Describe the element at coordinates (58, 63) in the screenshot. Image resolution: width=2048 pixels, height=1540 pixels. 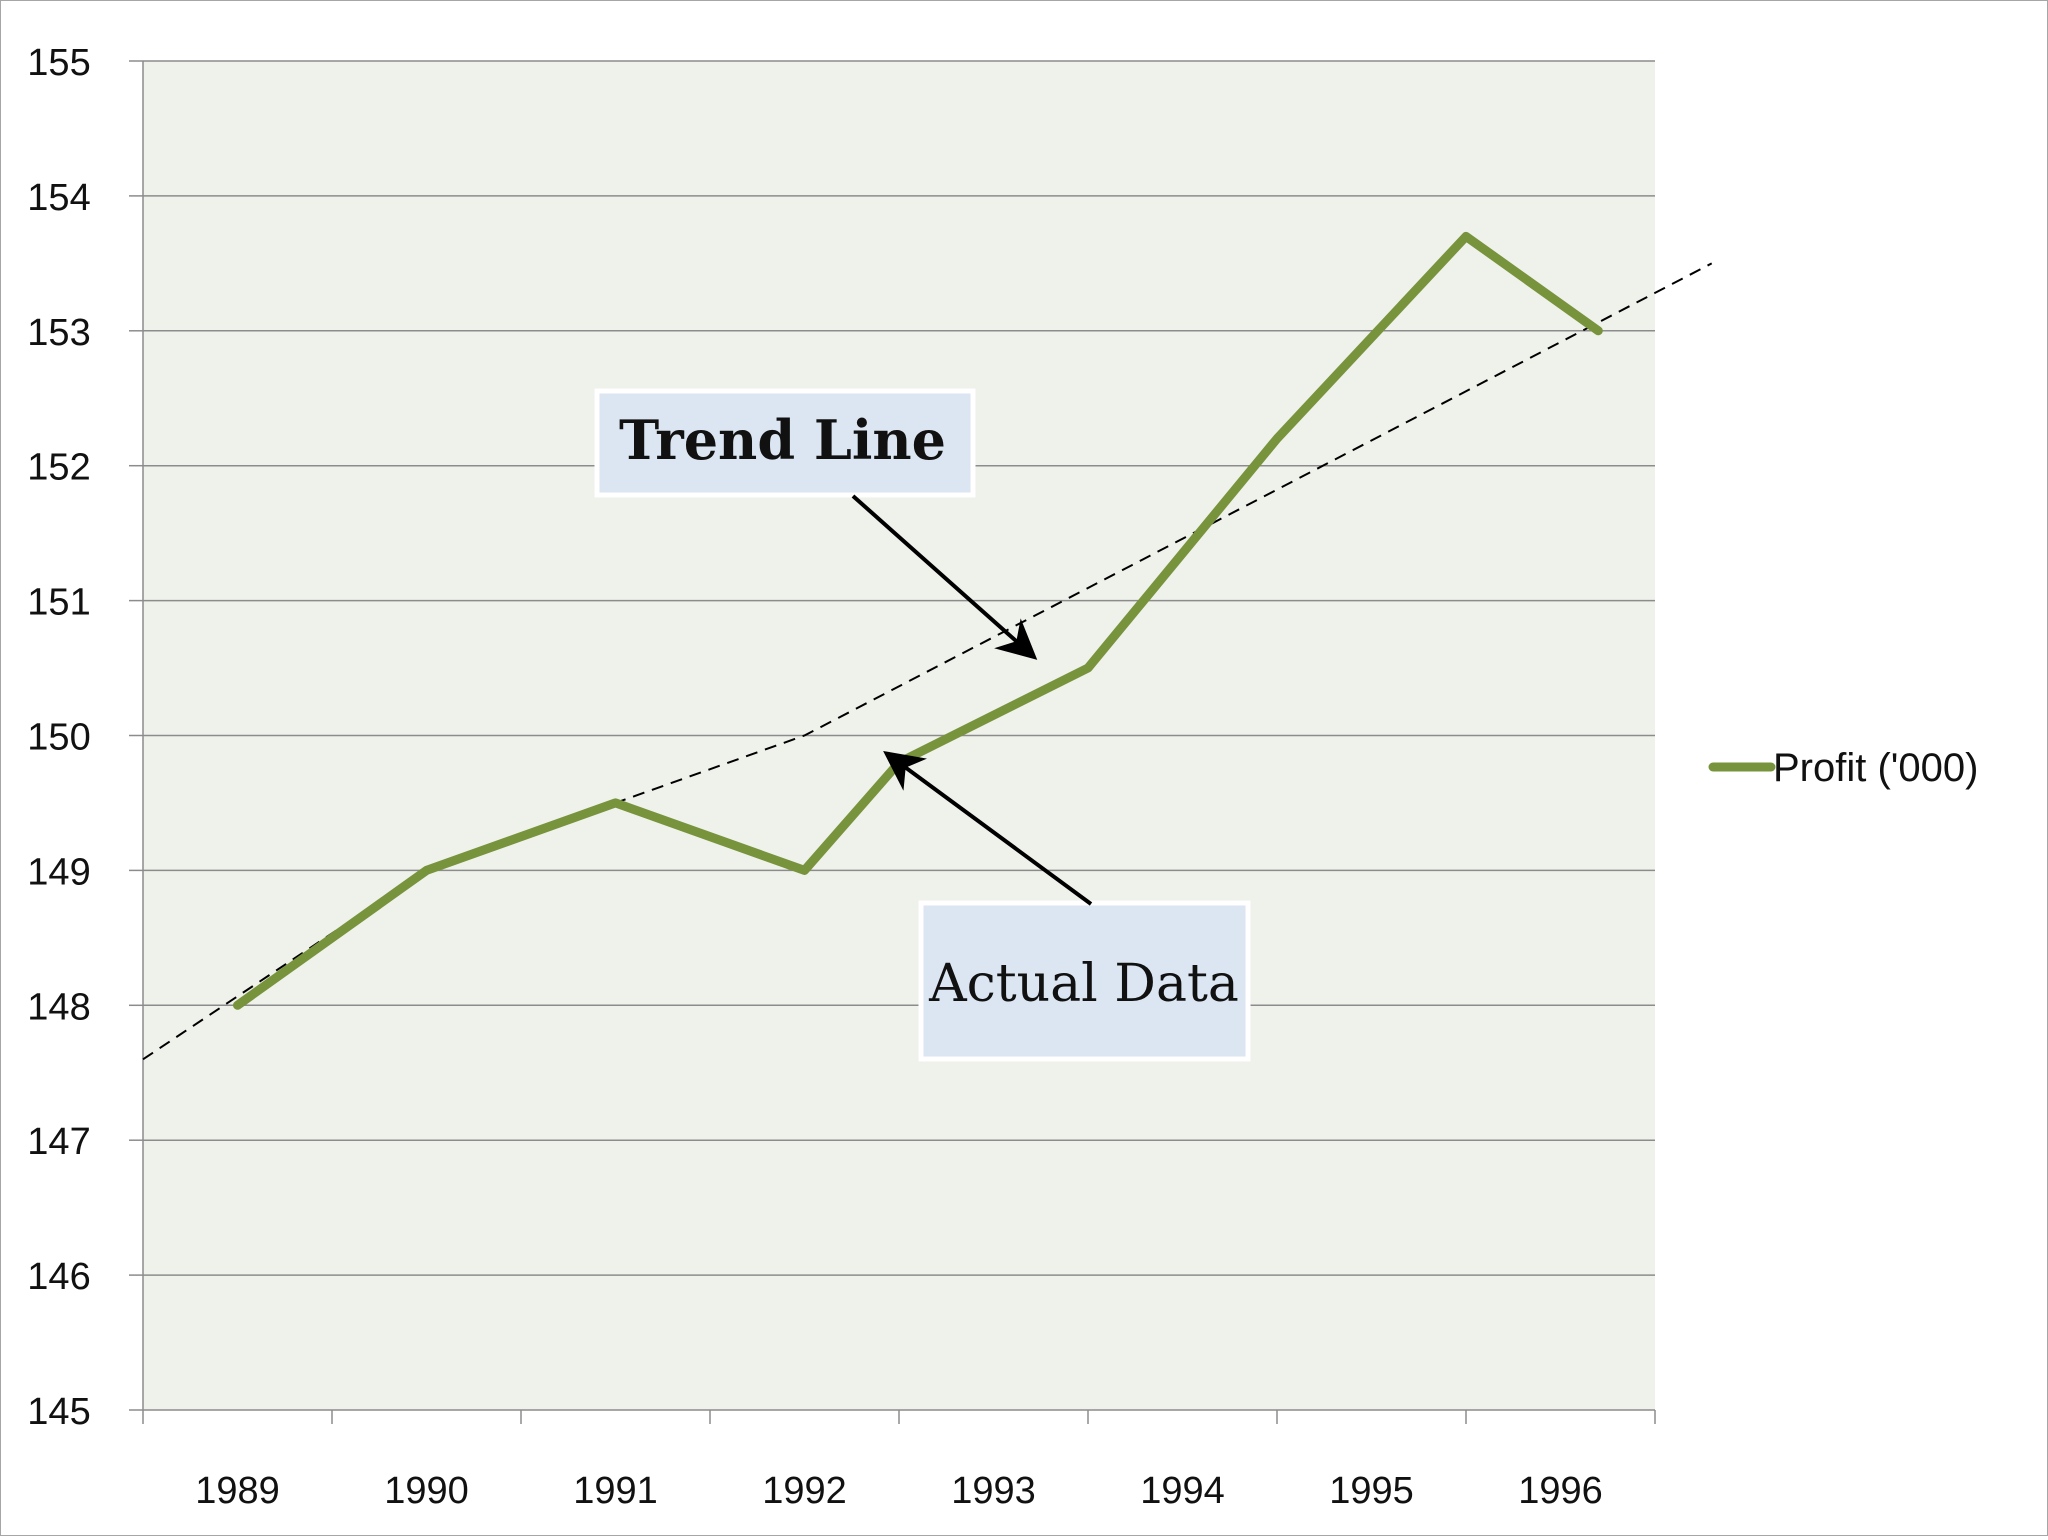
I see `y-tick-label: 155` at that location.